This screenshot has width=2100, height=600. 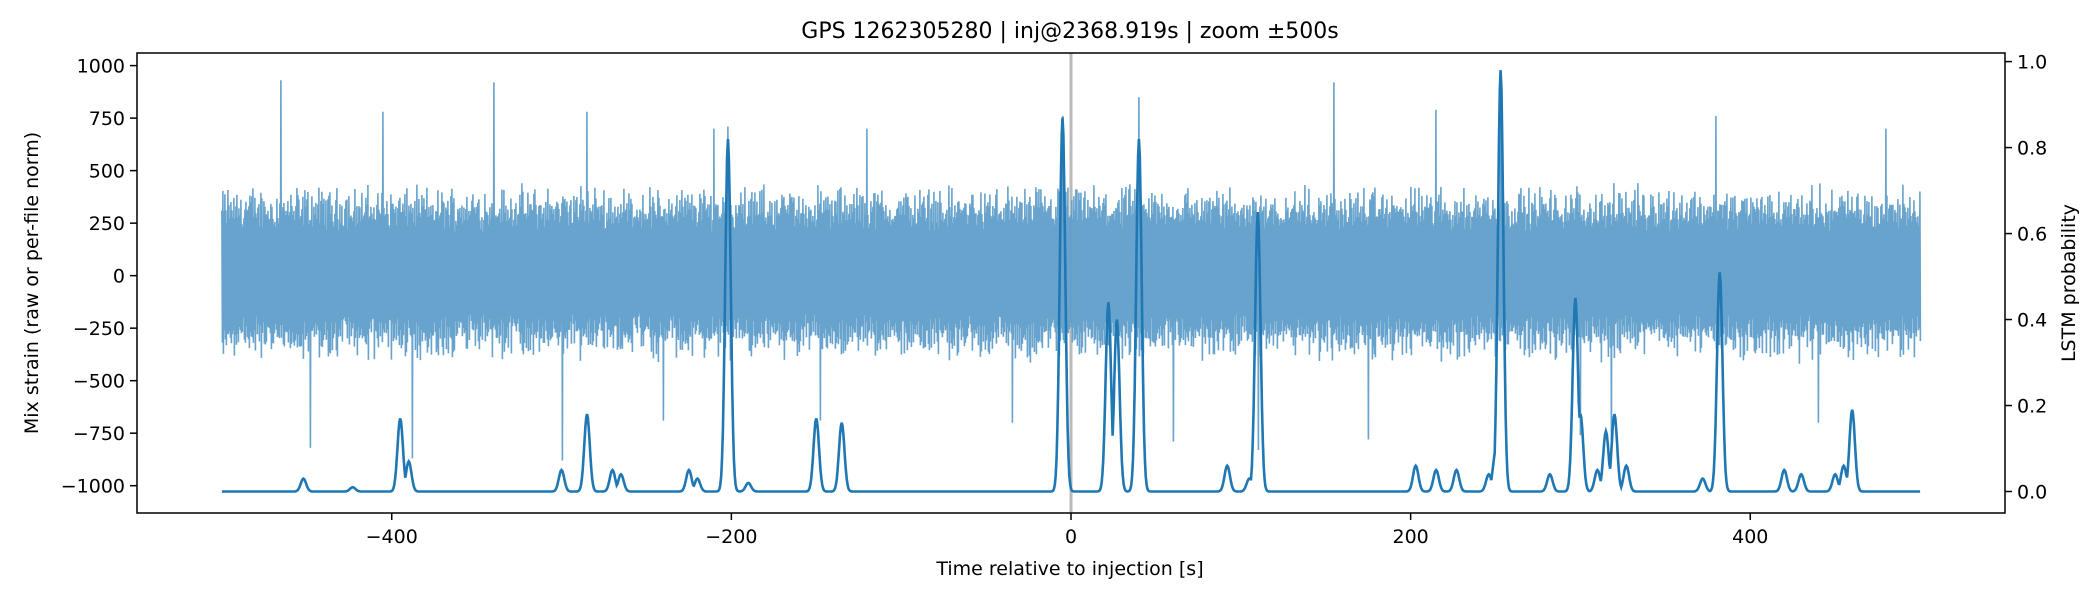 What do you see at coordinates (1071, 537) in the screenshot?
I see `x-tick-label: 0` at bounding box center [1071, 537].